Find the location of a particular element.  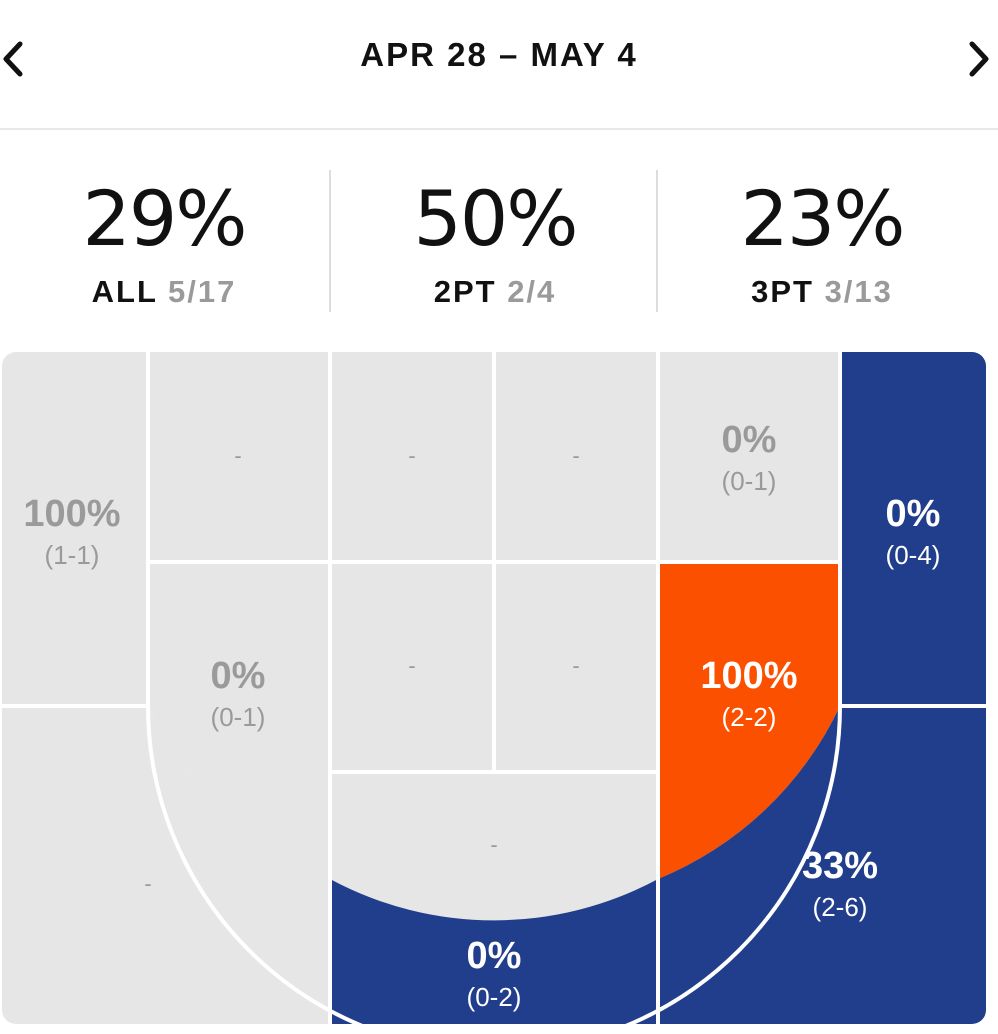

zone-top-key-three is located at coordinates (494, 956).